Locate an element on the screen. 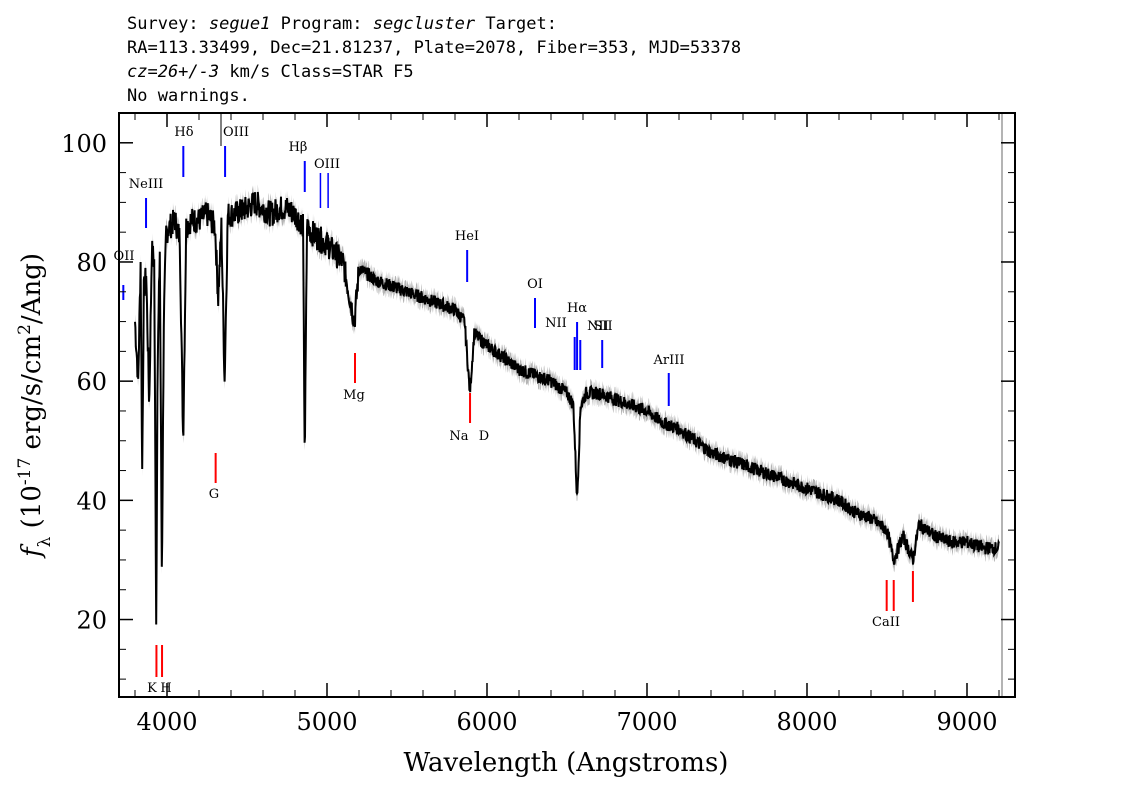  x-tick-label-8000: 8000 is located at coordinates (806, 722).